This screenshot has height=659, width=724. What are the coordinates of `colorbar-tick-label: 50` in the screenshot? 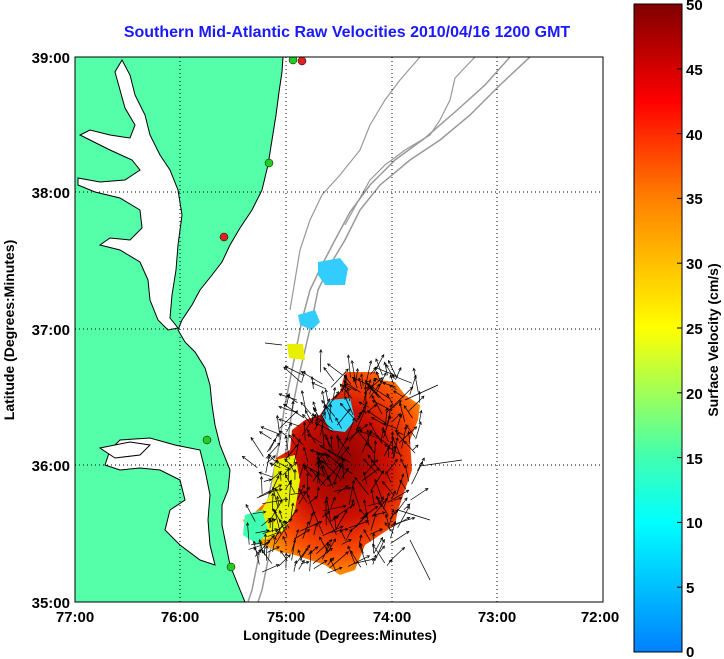 It's located at (694, 7).